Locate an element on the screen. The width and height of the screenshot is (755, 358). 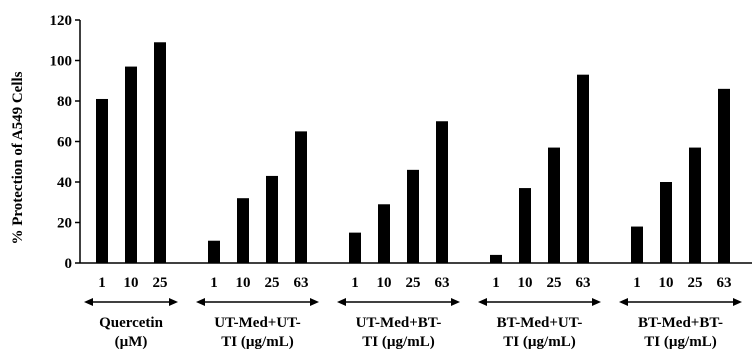
y-tick-label: 60 is located at coordinates (64, 143).